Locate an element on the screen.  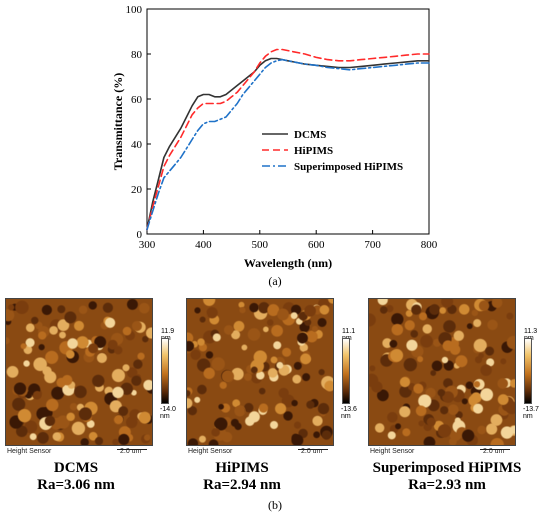
y-axis-label: Transmittance (%) is located at coordinates (118, 121).